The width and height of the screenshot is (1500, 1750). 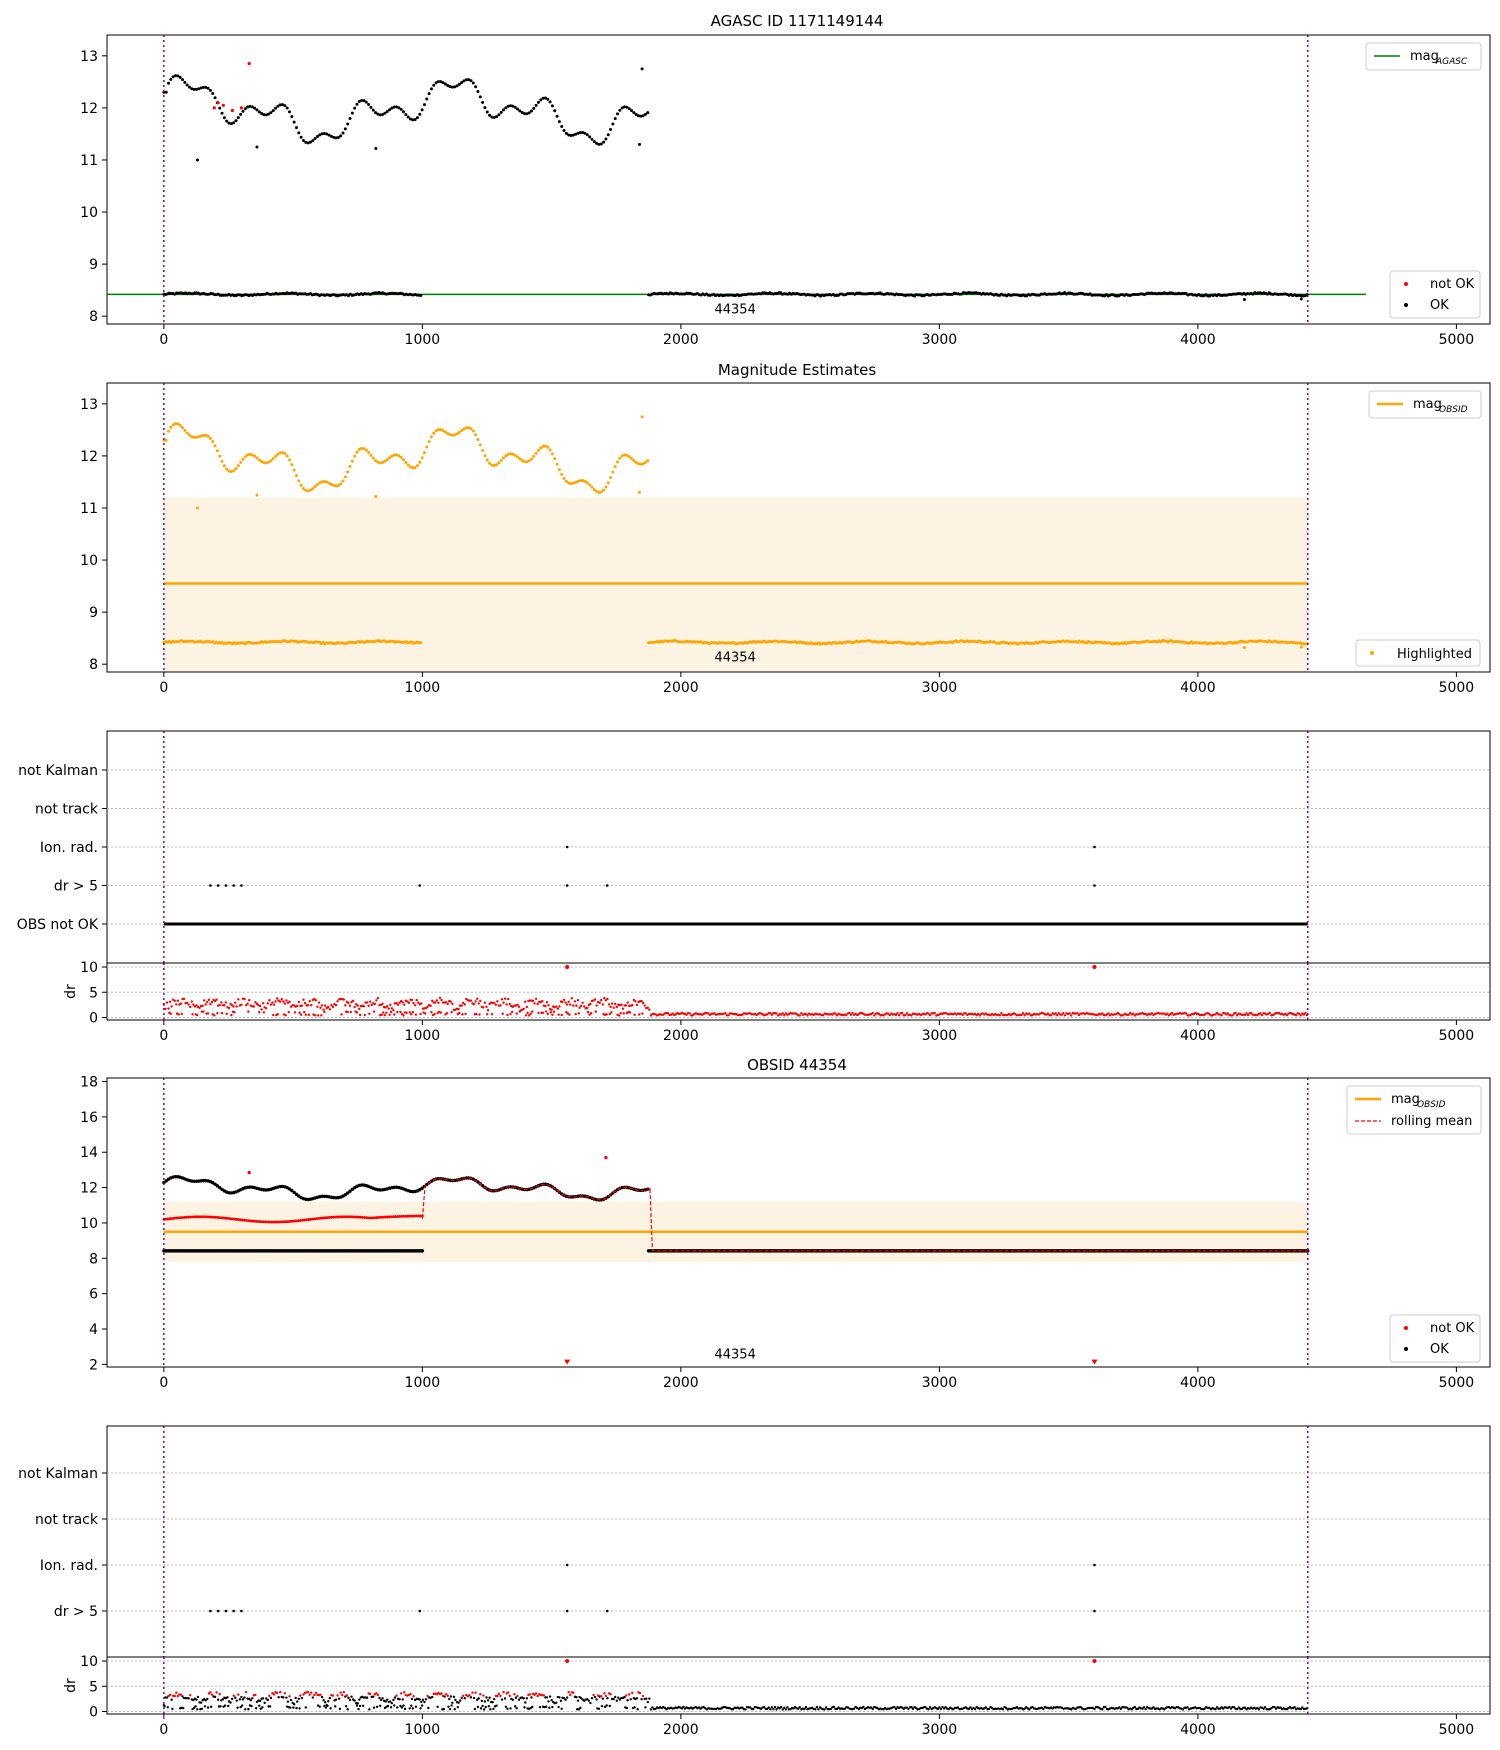 I want to click on flag-point, so click(x=233, y=885).